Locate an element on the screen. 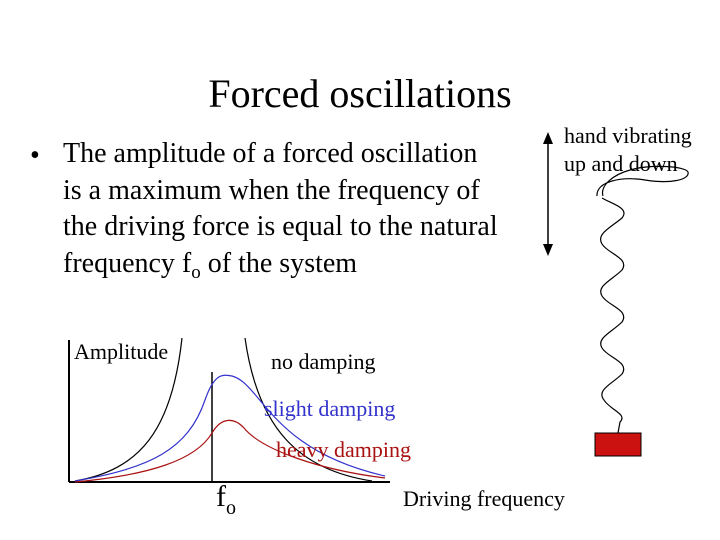 This screenshot has width=720, height=540. hand-label-line2: up and down is located at coordinates (621, 163).